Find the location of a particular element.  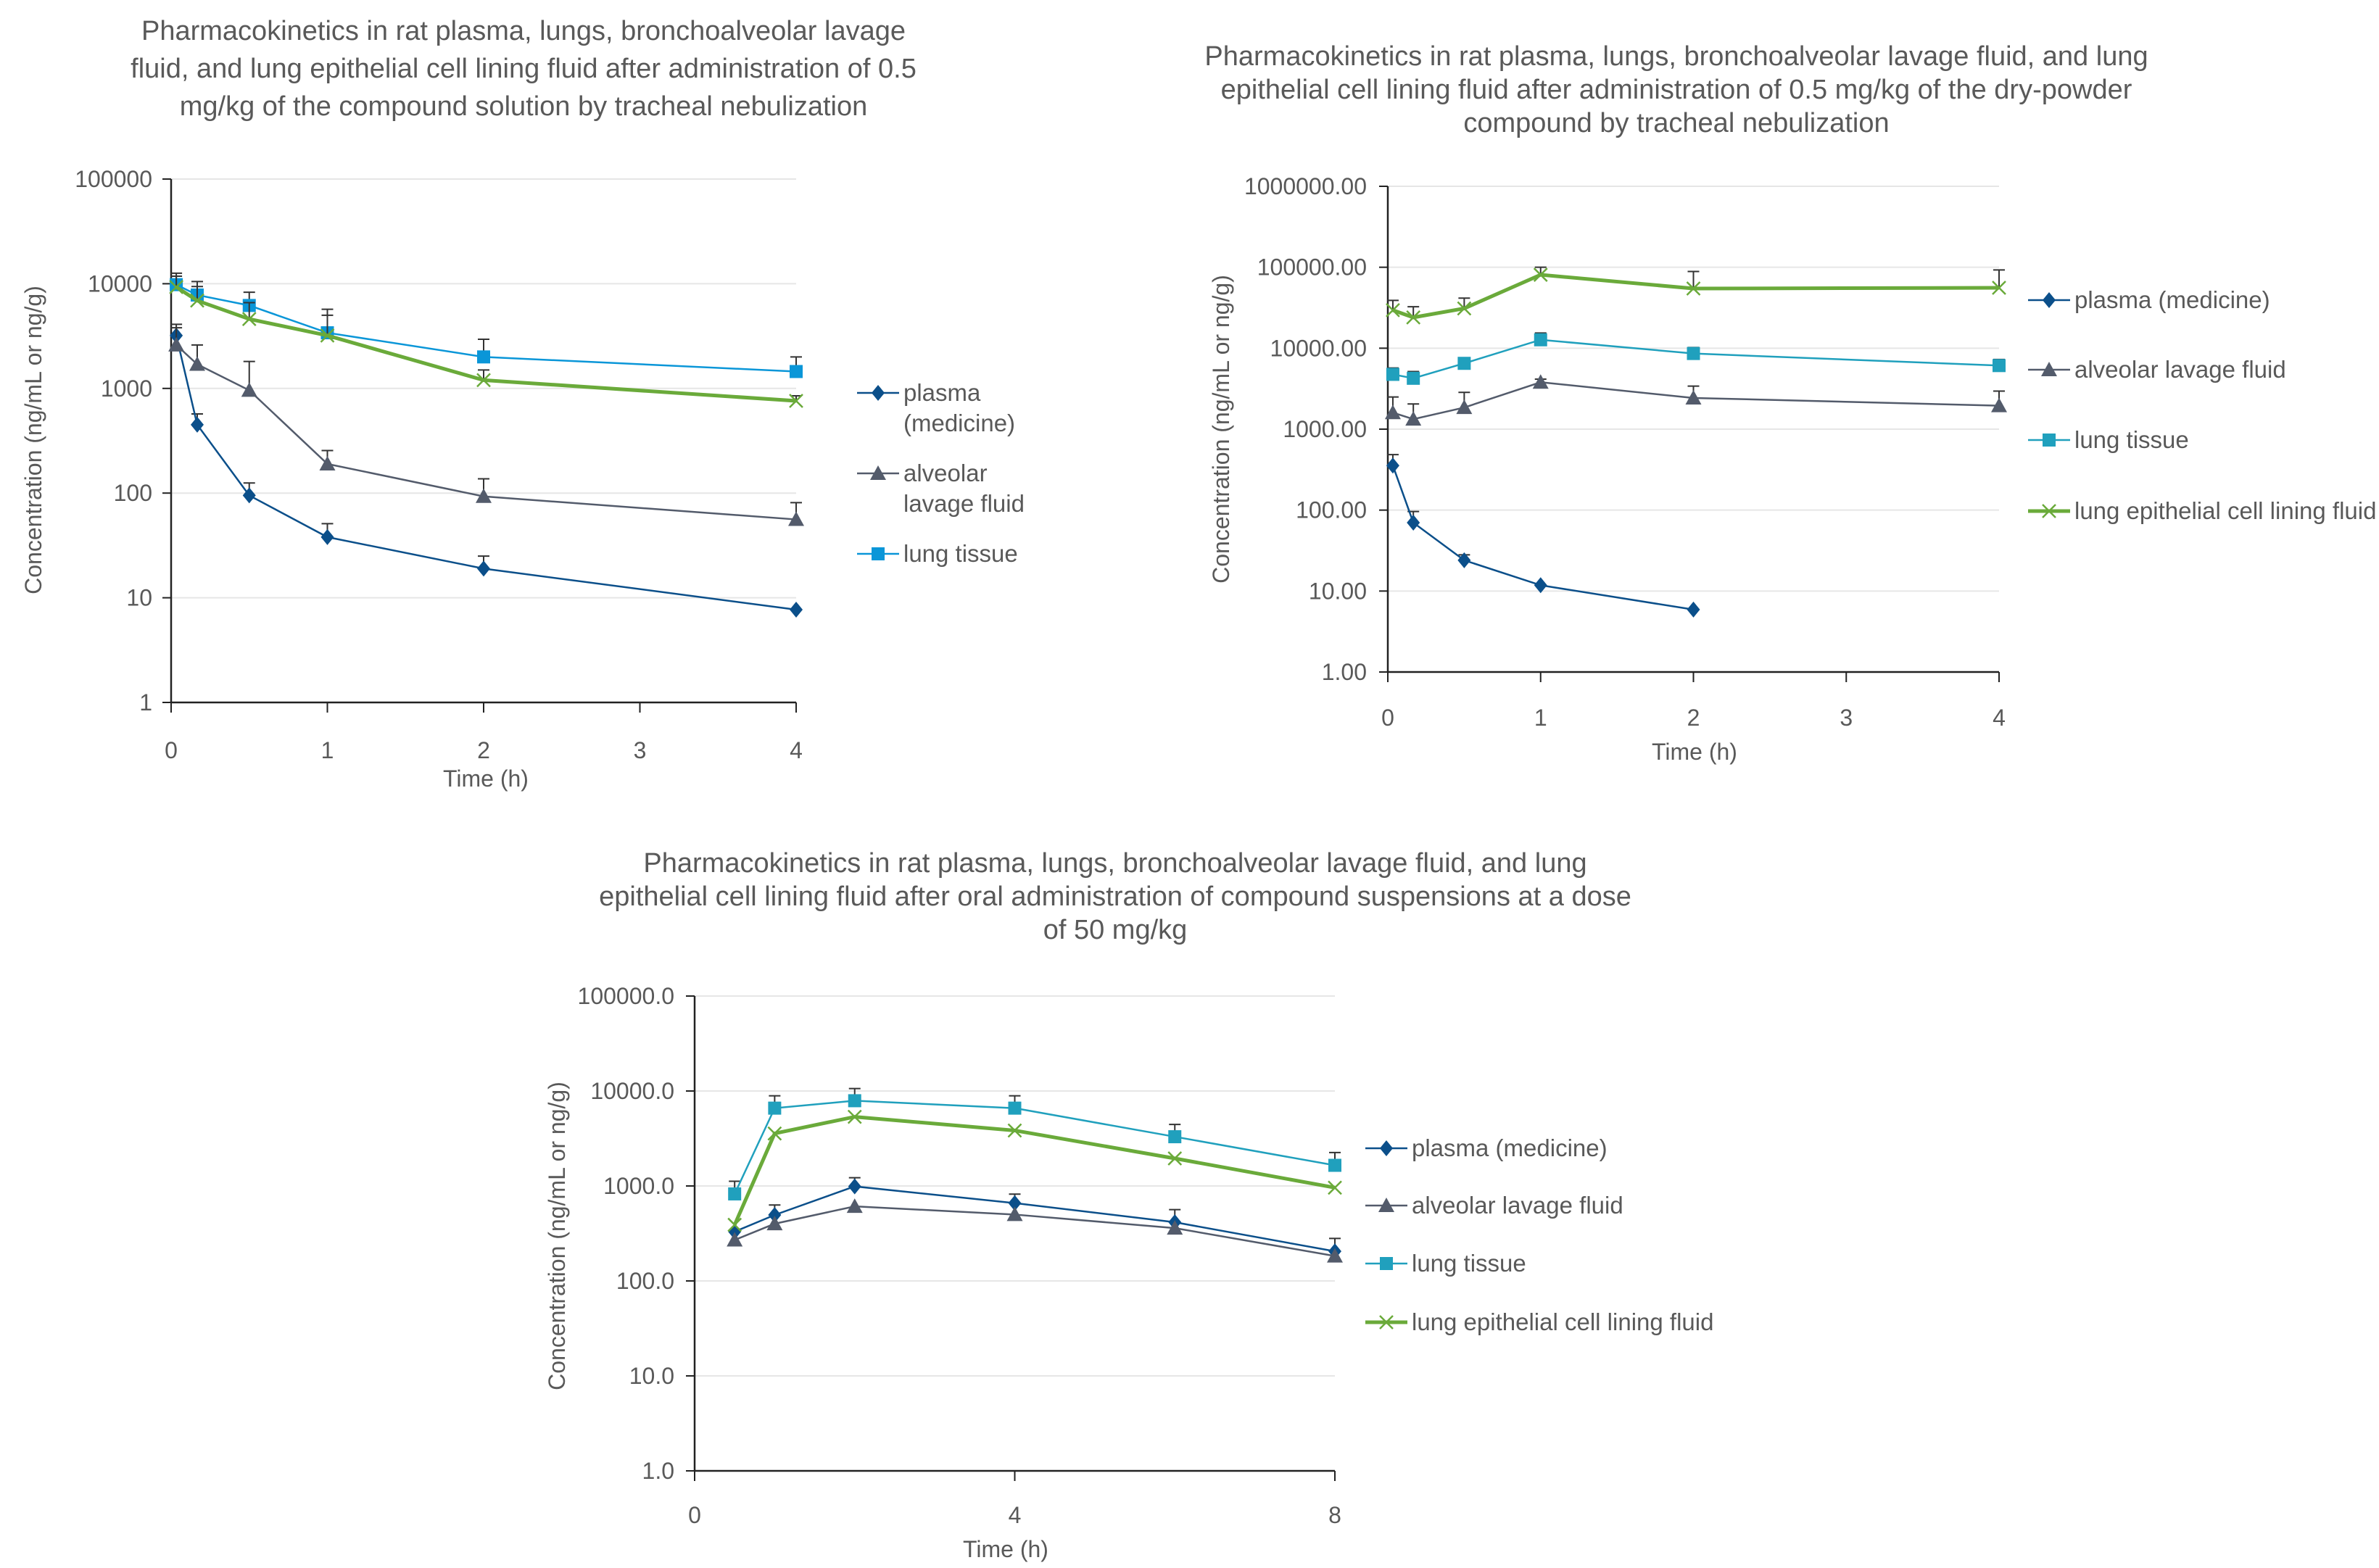

legend-label-line: lavage fluid is located at coordinates (964, 504).